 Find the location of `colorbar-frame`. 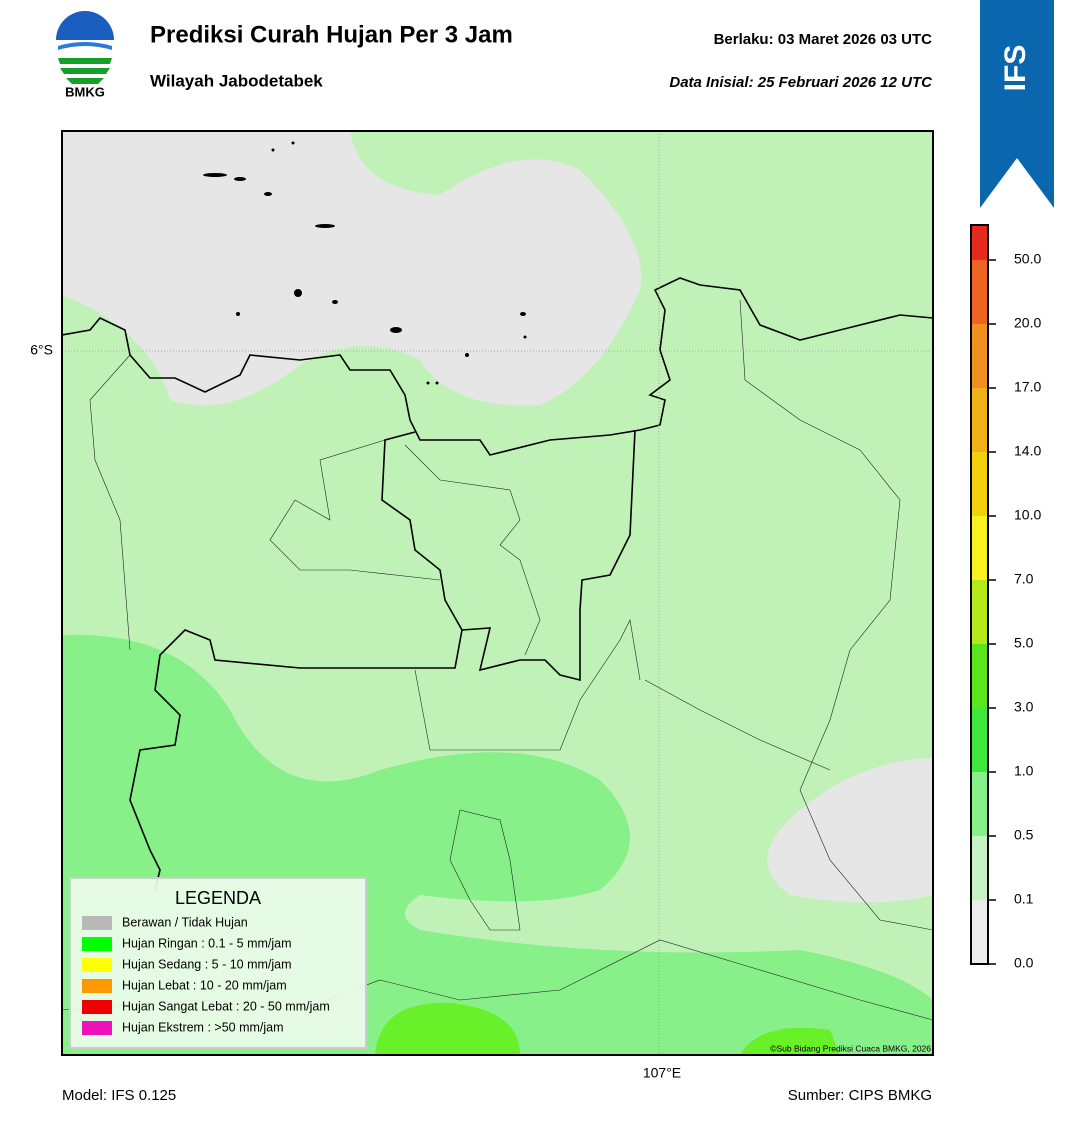

colorbar-frame is located at coordinates (979, 594).